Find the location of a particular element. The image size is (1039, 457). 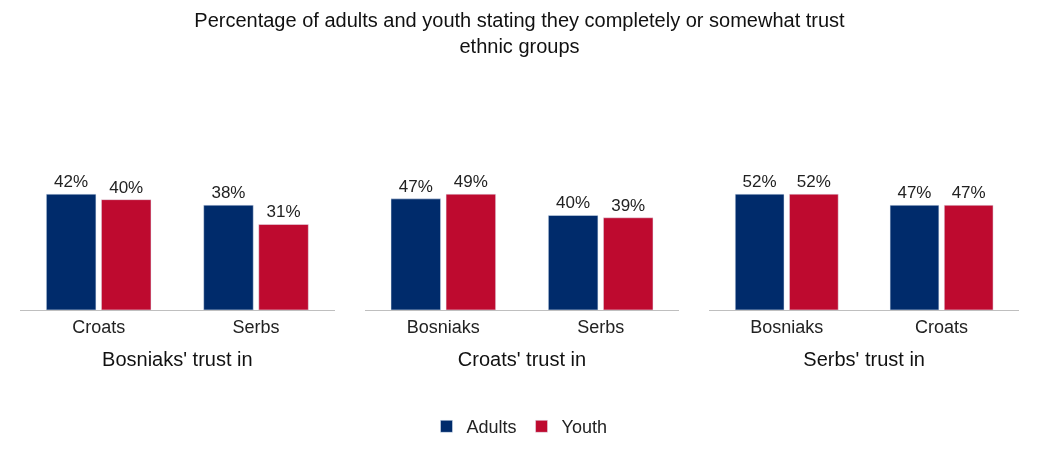

legend-label: Youth is located at coordinates (584, 427).